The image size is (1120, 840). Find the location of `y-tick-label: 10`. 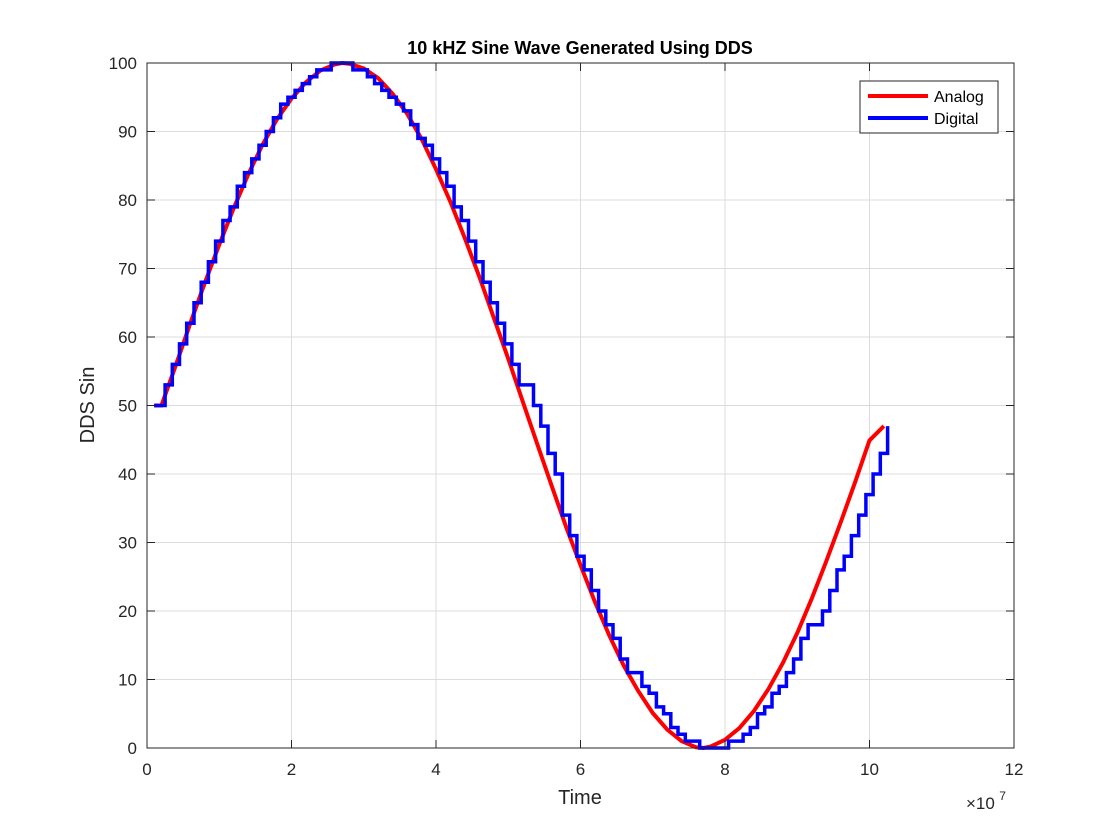

y-tick-label: 10 is located at coordinates (127, 680).